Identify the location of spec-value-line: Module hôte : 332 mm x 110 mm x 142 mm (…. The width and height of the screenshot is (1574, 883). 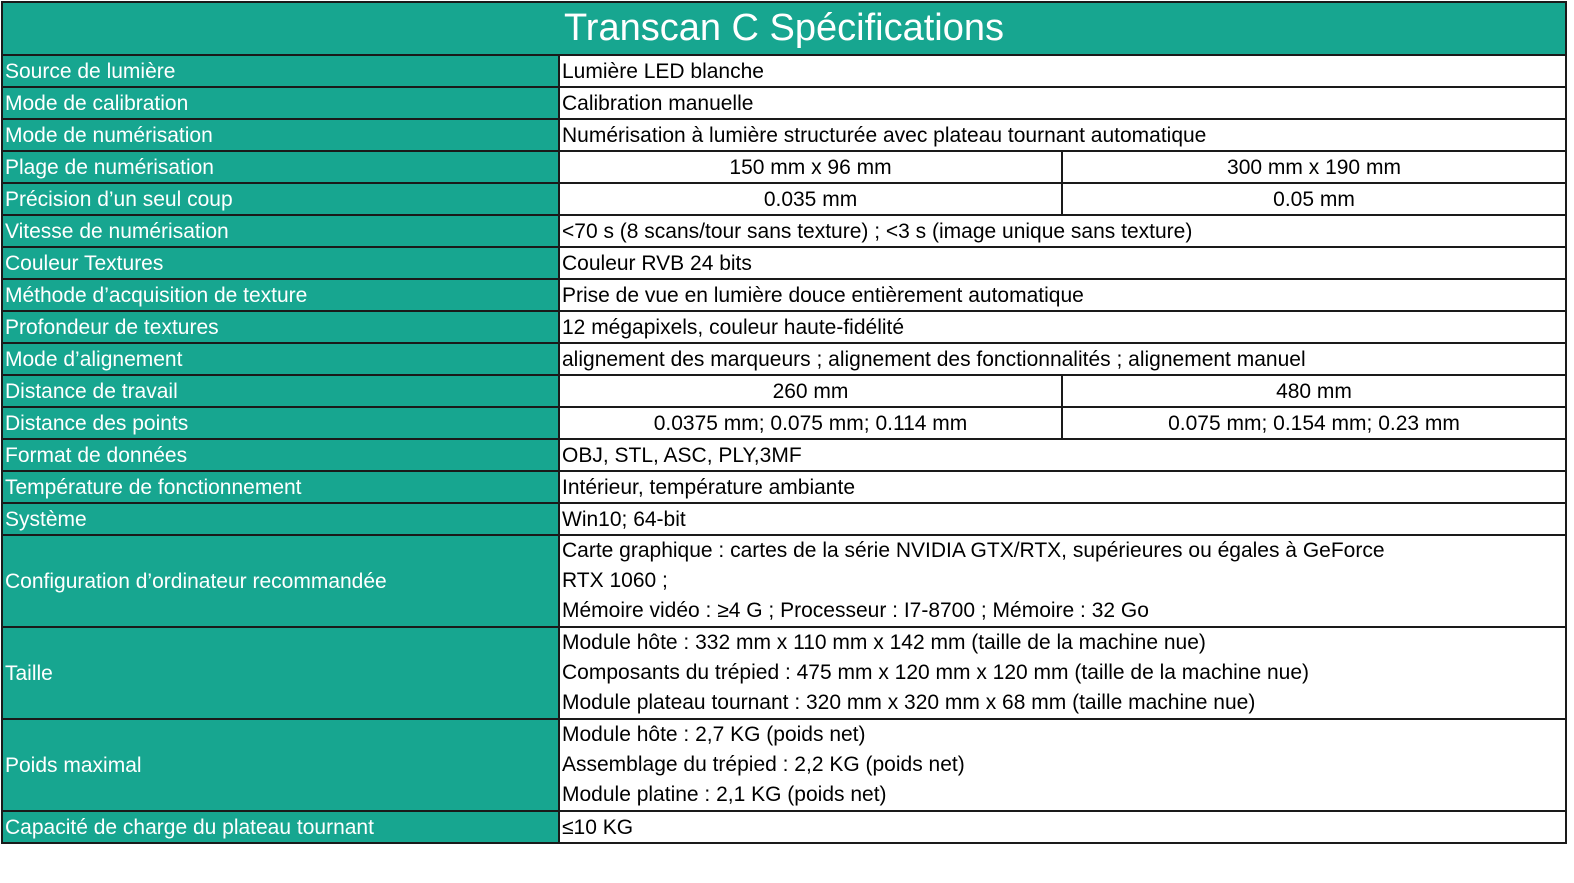
(884, 642).